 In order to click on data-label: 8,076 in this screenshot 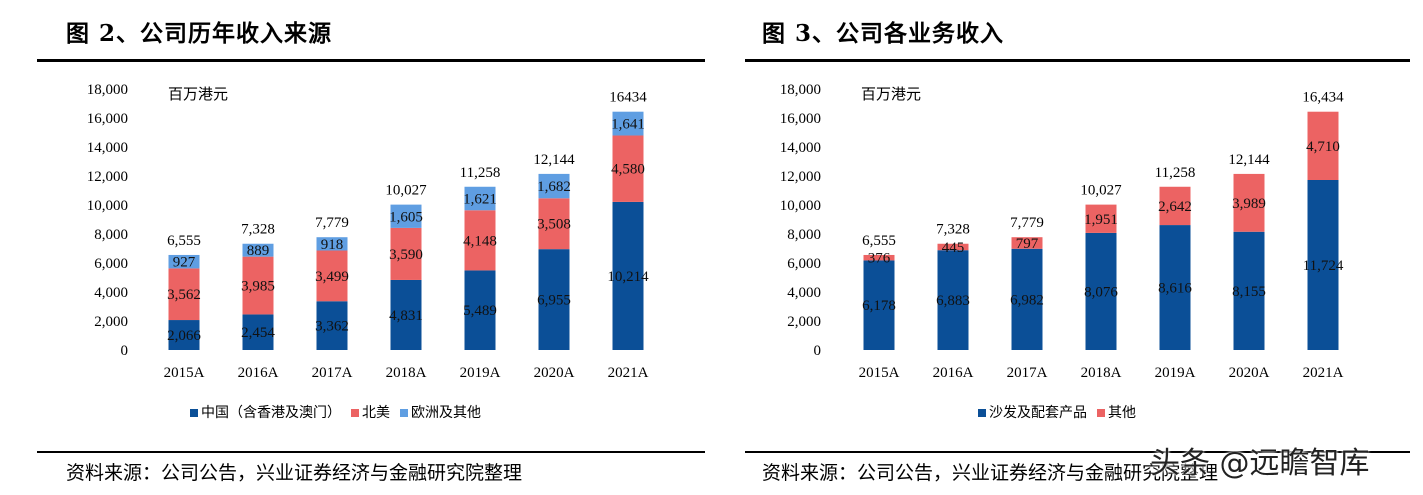, I will do `click(1101, 292)`.